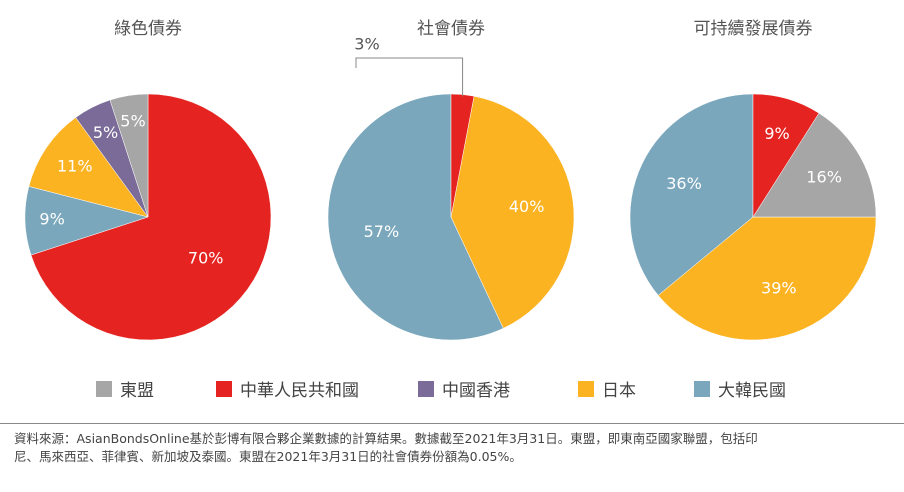 The width and height of the screenshot is (904, 492). Describe the element at coordinates (426, 388) in the screenshot. I see `legend-swatch-hongkong` at that location.